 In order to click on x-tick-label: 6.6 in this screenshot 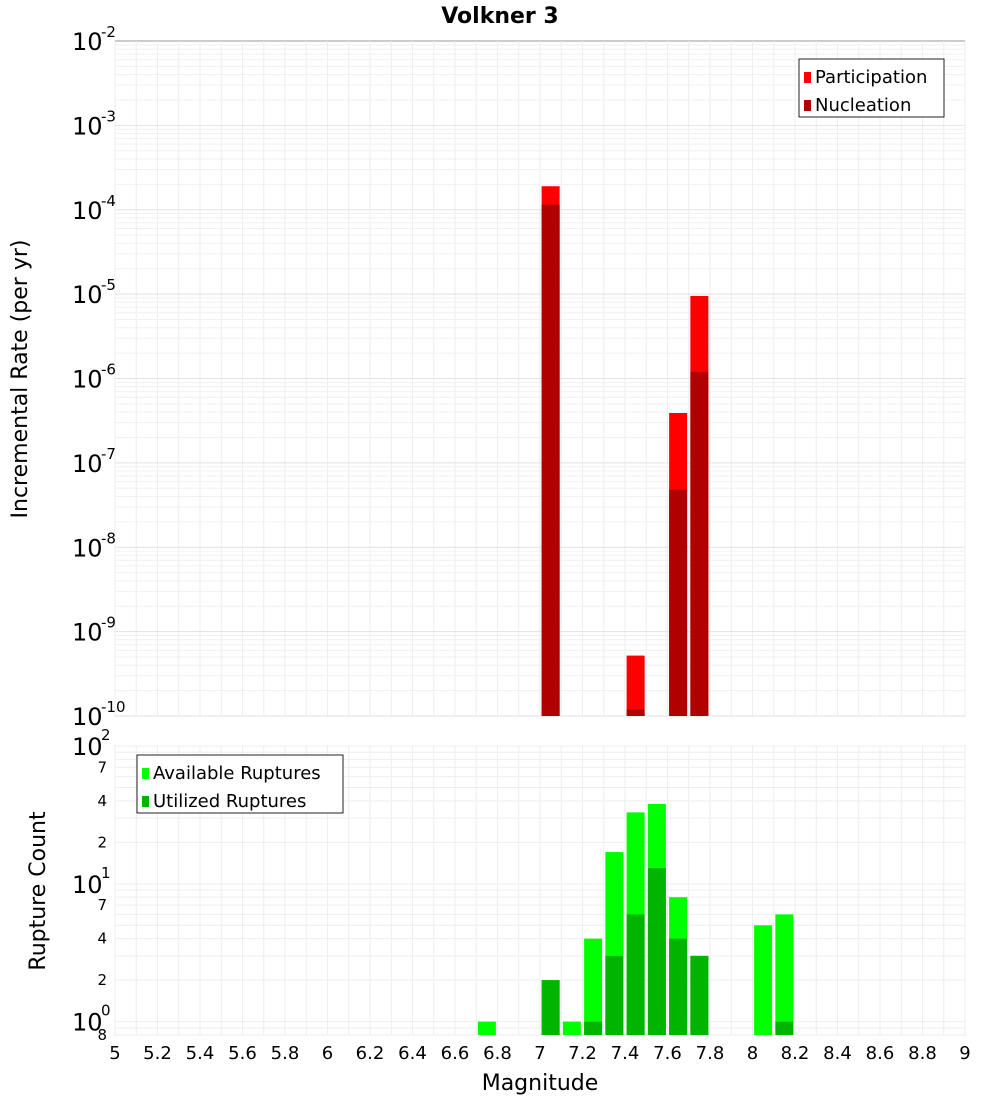, I will do `click(455, 1053)`.